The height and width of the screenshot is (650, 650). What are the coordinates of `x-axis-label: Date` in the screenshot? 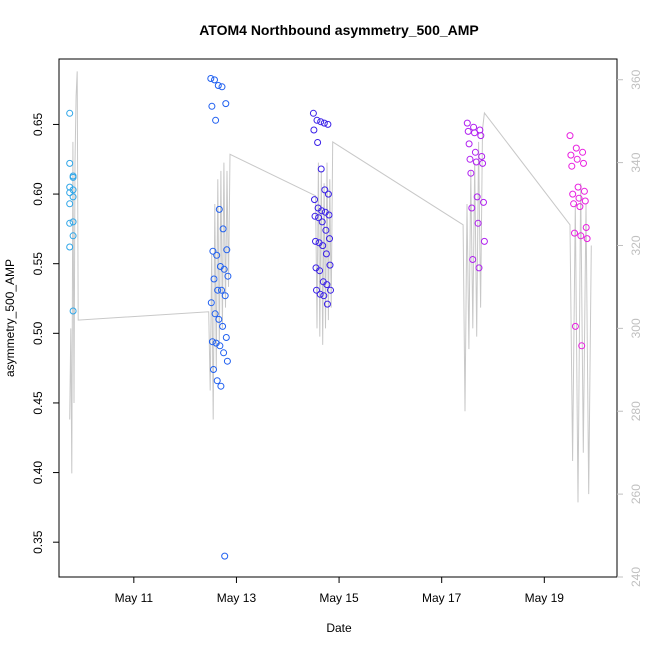 It's located at (339, 628).